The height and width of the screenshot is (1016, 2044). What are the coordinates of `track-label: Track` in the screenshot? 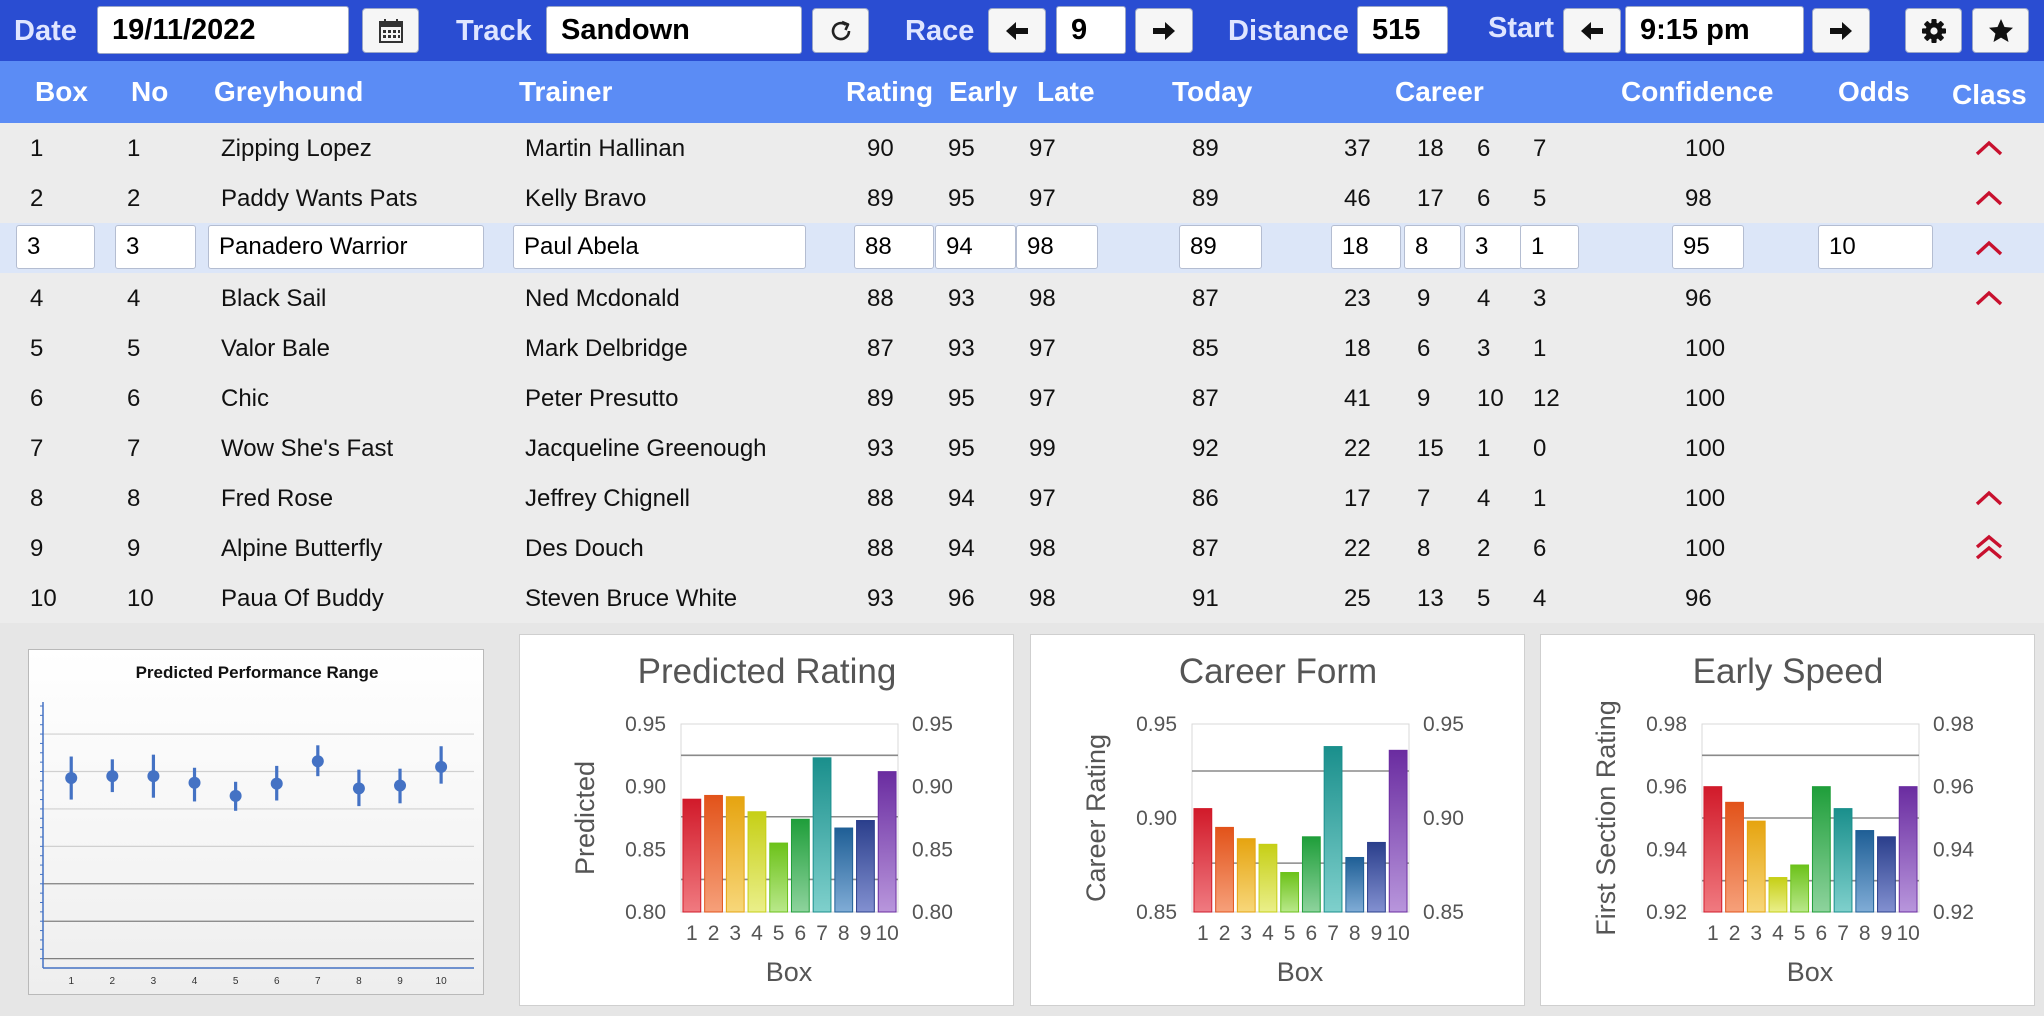 It's located at (494, 31).